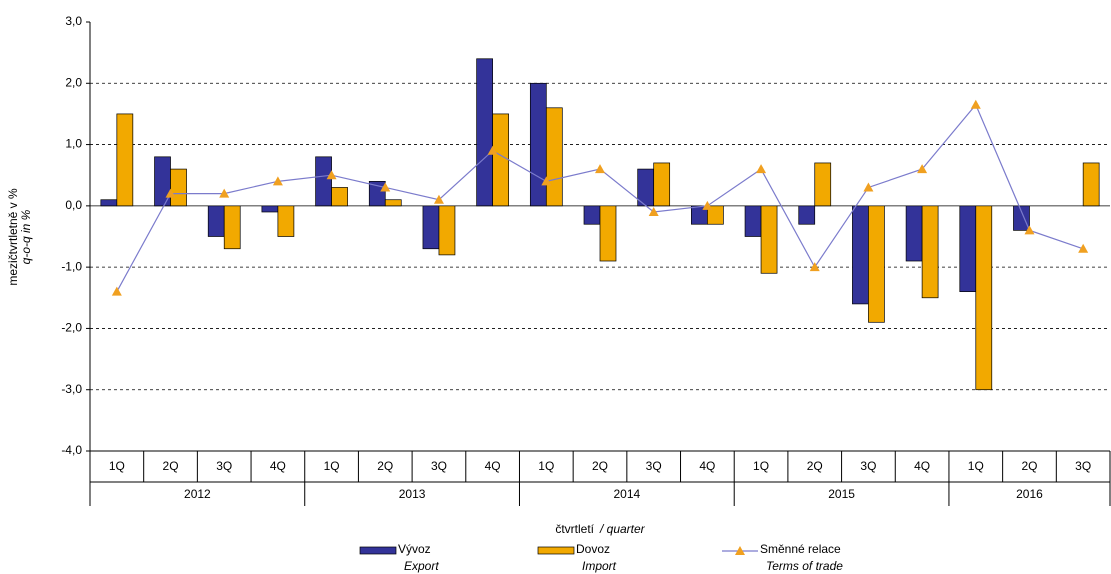 The width and height of the screenshot is (1111, 574). I want to click on y-tick-label: 3,0, so click(73, 21).